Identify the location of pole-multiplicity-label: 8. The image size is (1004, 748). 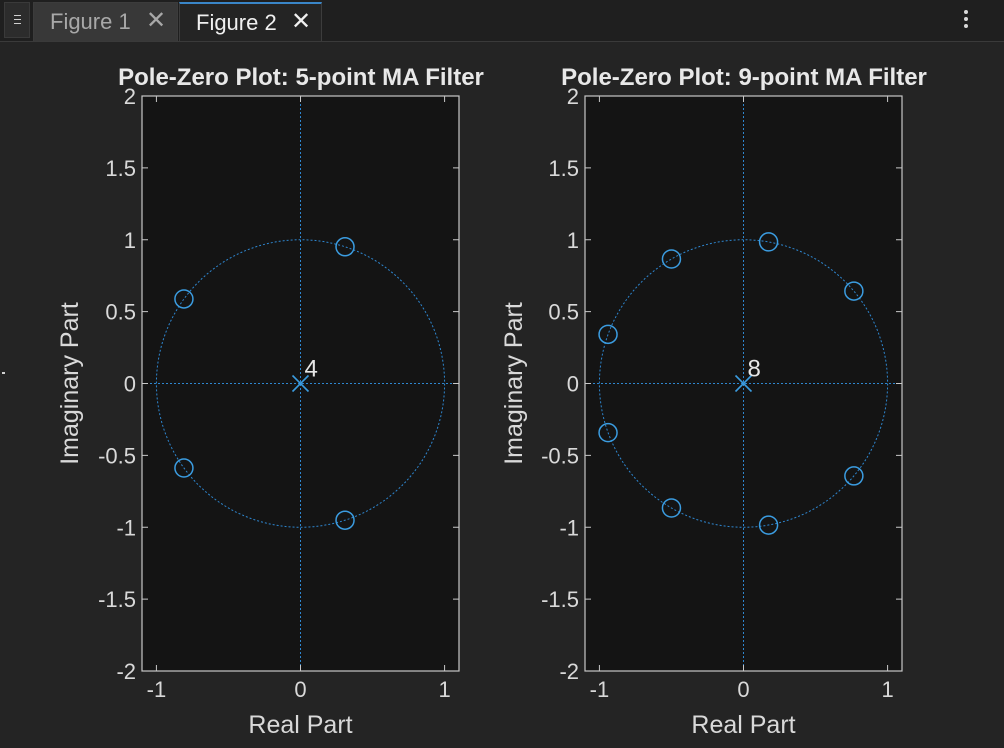
(754, 369).